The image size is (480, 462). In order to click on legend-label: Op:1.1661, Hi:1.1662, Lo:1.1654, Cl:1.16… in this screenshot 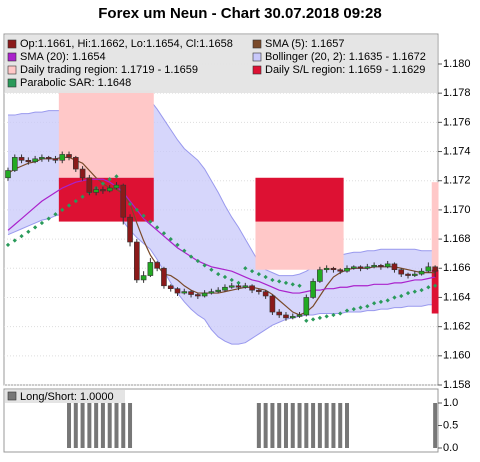, I will do `click(126, 44)`.